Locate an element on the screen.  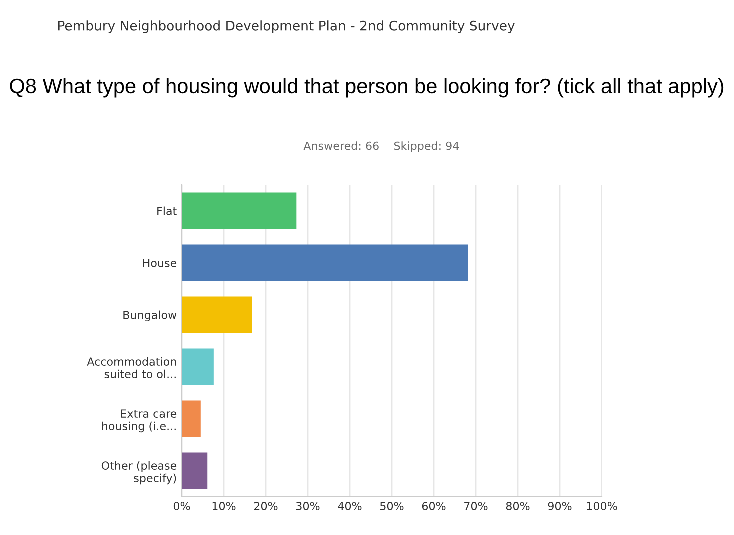
x-tick-label: 80% is located at coordinates (518, 506).